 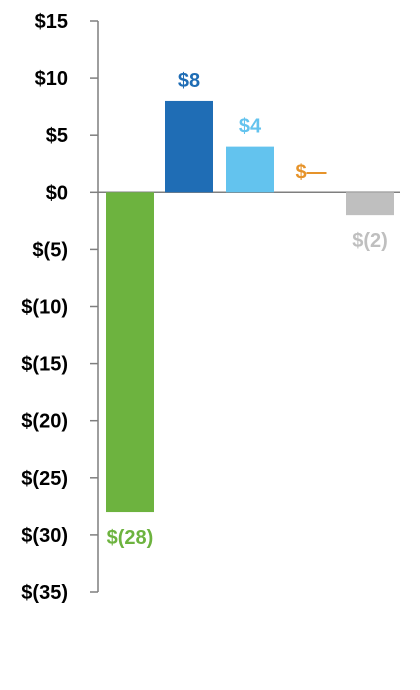 I want to click on y-tick-label: $(5), so click(x=50, y=250).